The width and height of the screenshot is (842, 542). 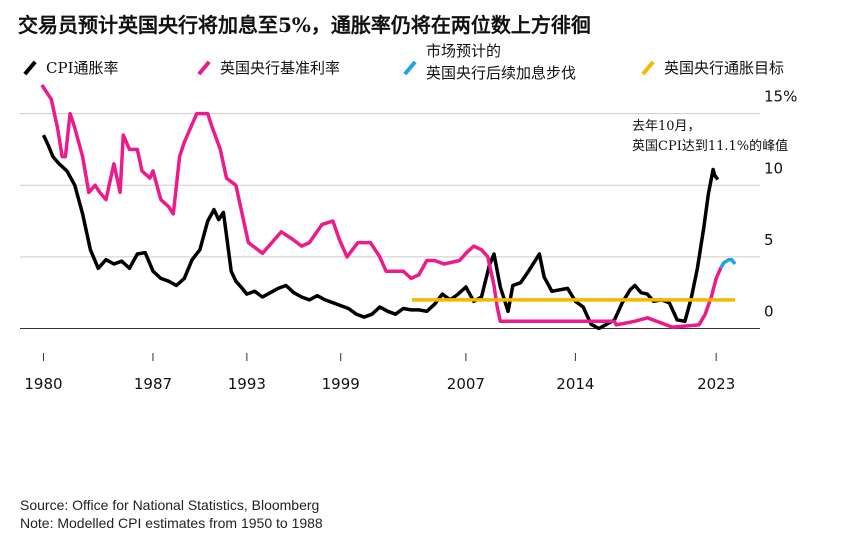 What do you see at coordinates (710, 146) in the screenshot?
I see `annotation: 英国CPI达到11.1%的峰值` at bounding box center [710, 146].